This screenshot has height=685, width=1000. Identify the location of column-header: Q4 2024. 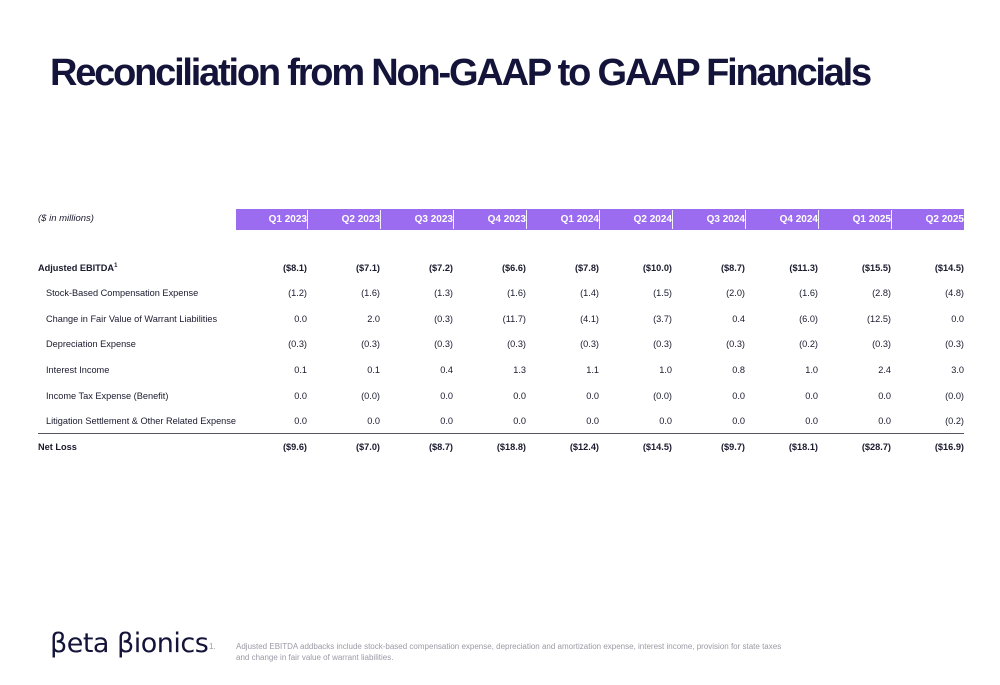
(782, 219).